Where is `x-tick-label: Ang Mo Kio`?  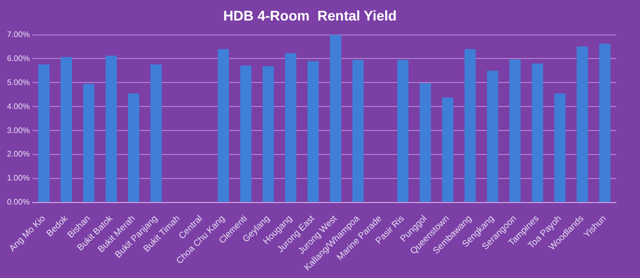
x-tick-label: Ang Mo Kio is located at coordinates (27, 233).